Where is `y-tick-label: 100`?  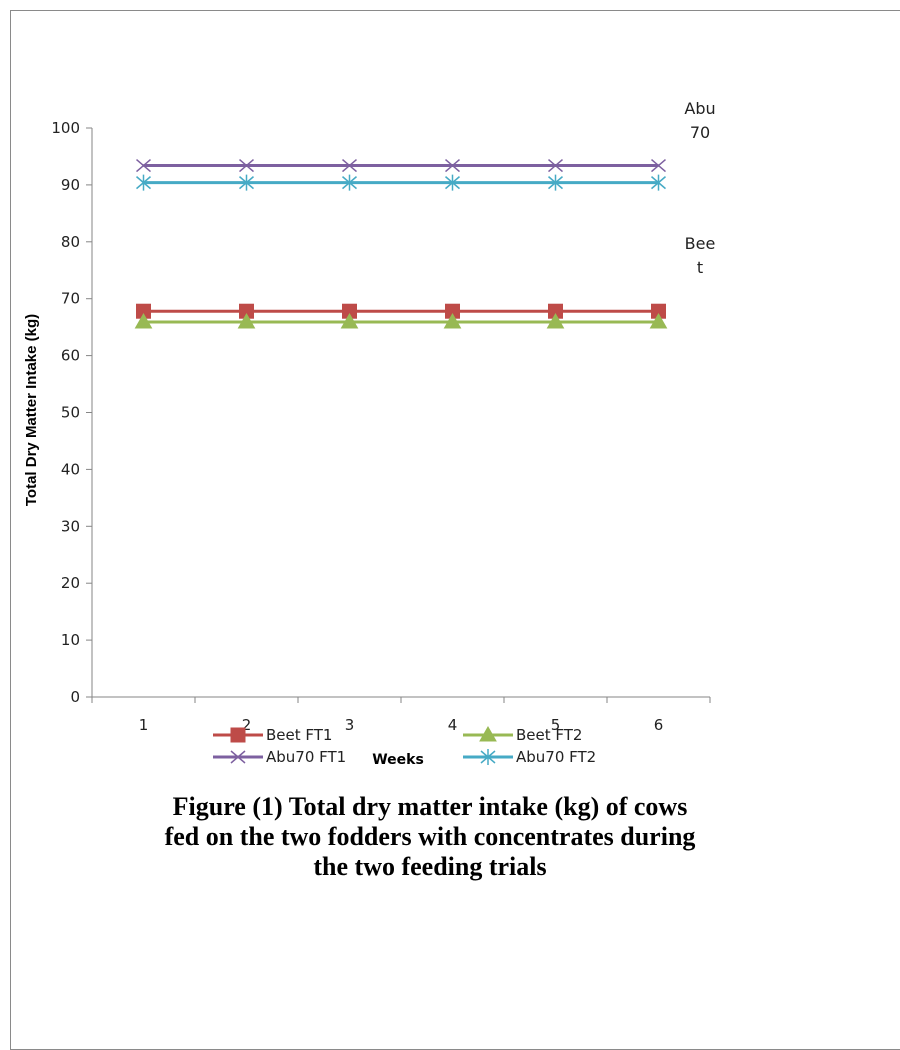
y-tick-label: 100 is located at coordinates (65, 128).